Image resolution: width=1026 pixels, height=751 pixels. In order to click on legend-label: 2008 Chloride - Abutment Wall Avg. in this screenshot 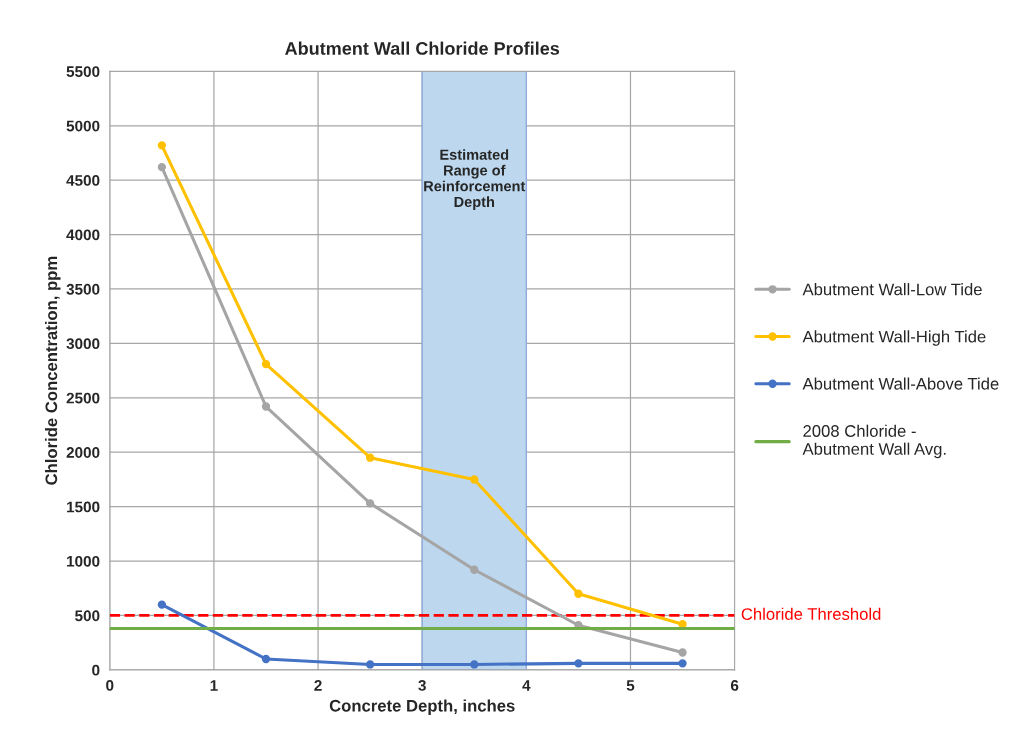, I will do `click(874, 441)`.